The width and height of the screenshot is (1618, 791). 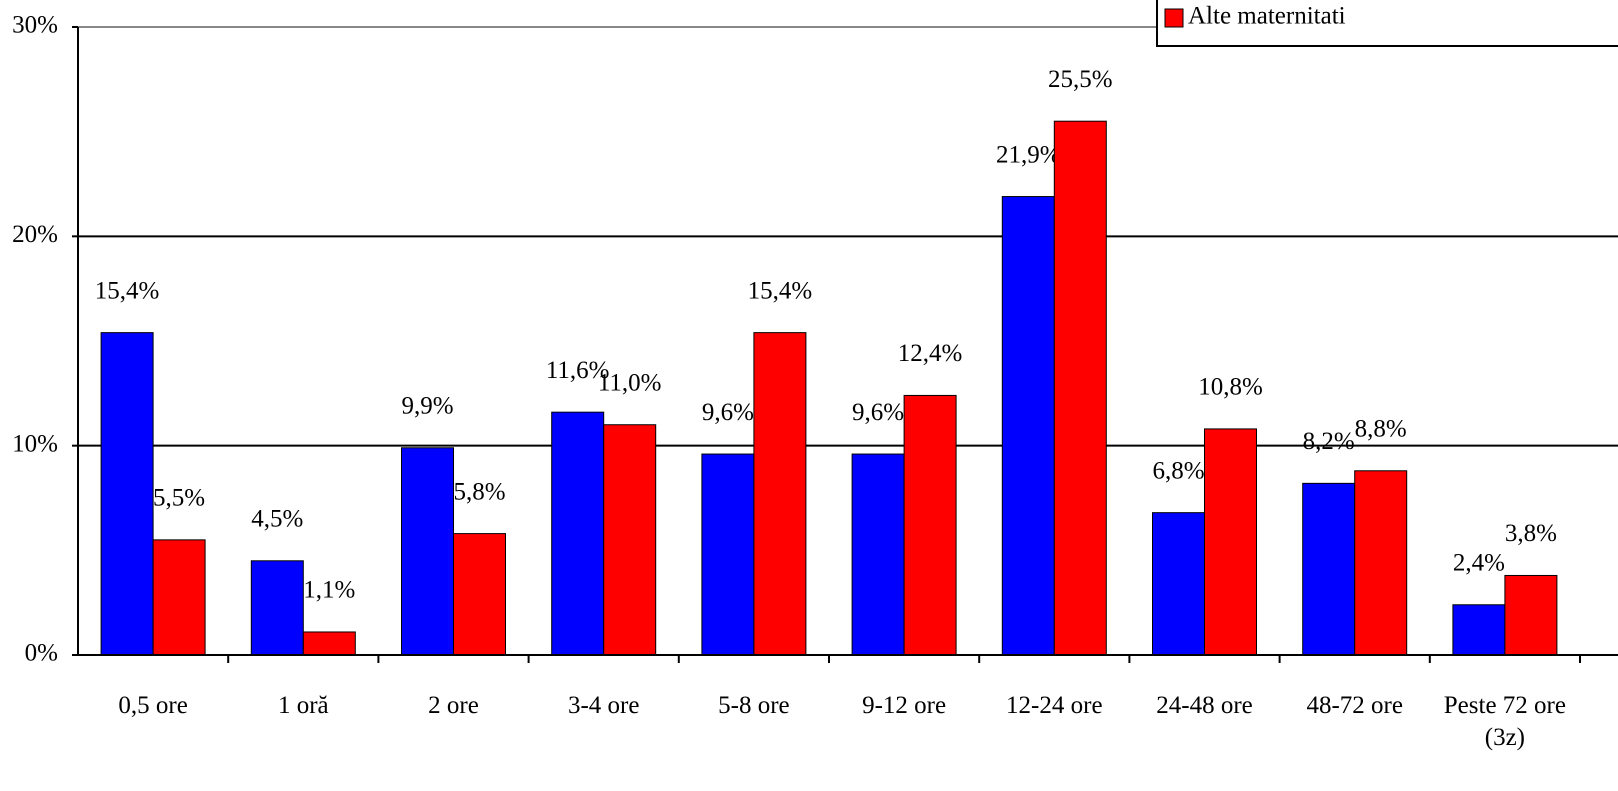 What do you see at coordinates (1479, 562) in the screenshot?
I see `value-label: 2,4%` at bounding box center [1479, 562].